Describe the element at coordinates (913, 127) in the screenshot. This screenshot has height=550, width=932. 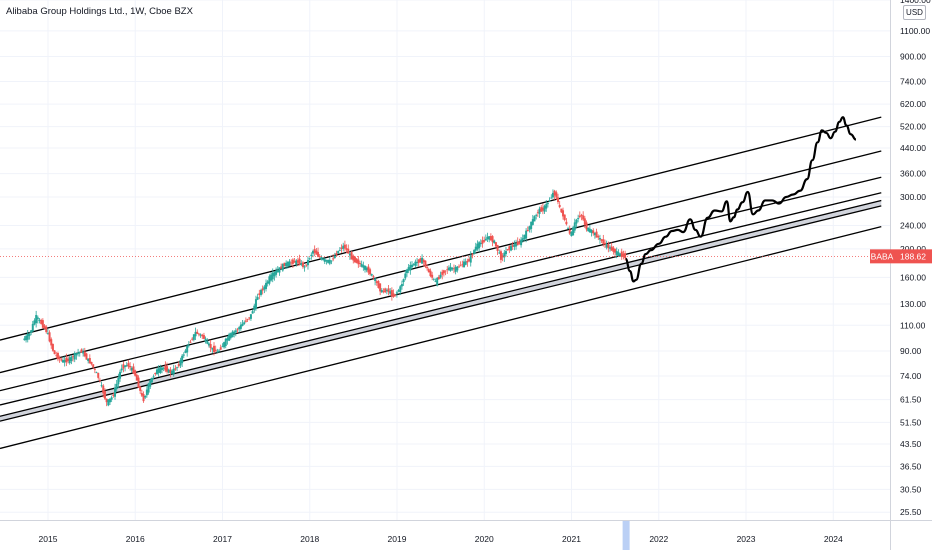
I see `price-tick-label: 520.00` at that location.